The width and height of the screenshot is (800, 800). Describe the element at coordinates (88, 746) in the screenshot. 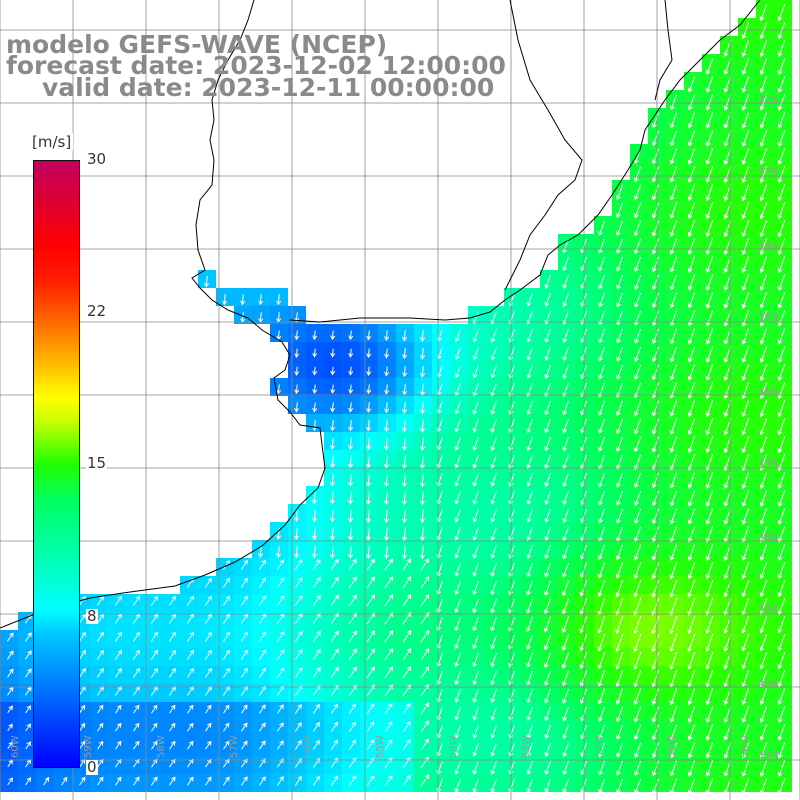

I see `longitude-label: 59W` at that location.